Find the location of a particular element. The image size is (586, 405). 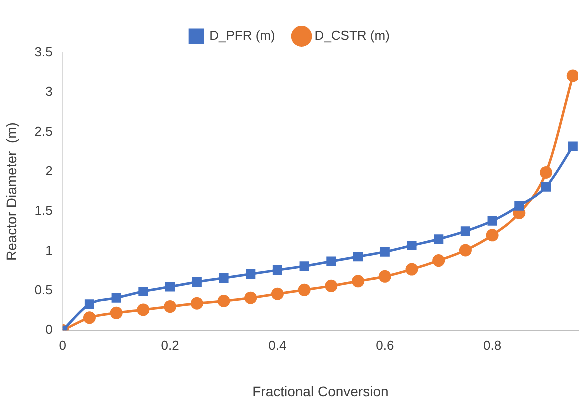

x-tick-label: 0.2 is located at coordinates (170, 345).